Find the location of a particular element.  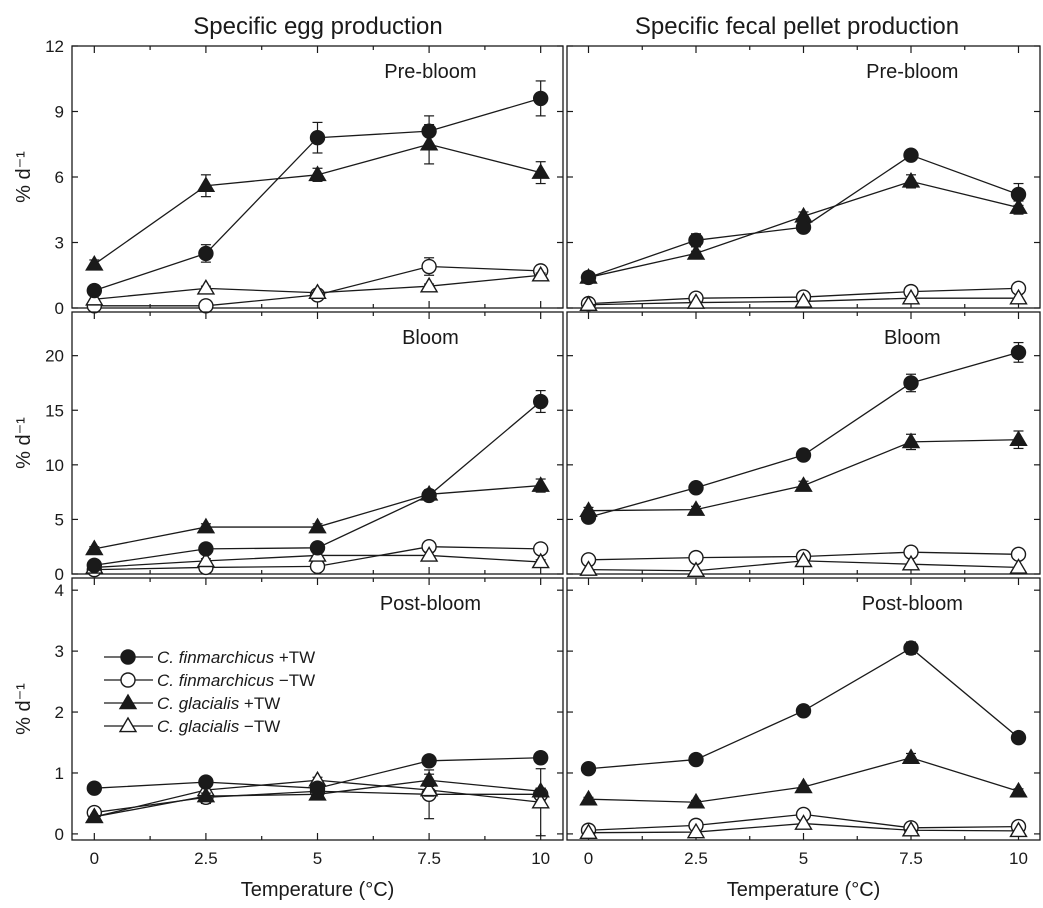

legend-entry-0: C. finmarchicus +TW is located at coordinates (209, 657).